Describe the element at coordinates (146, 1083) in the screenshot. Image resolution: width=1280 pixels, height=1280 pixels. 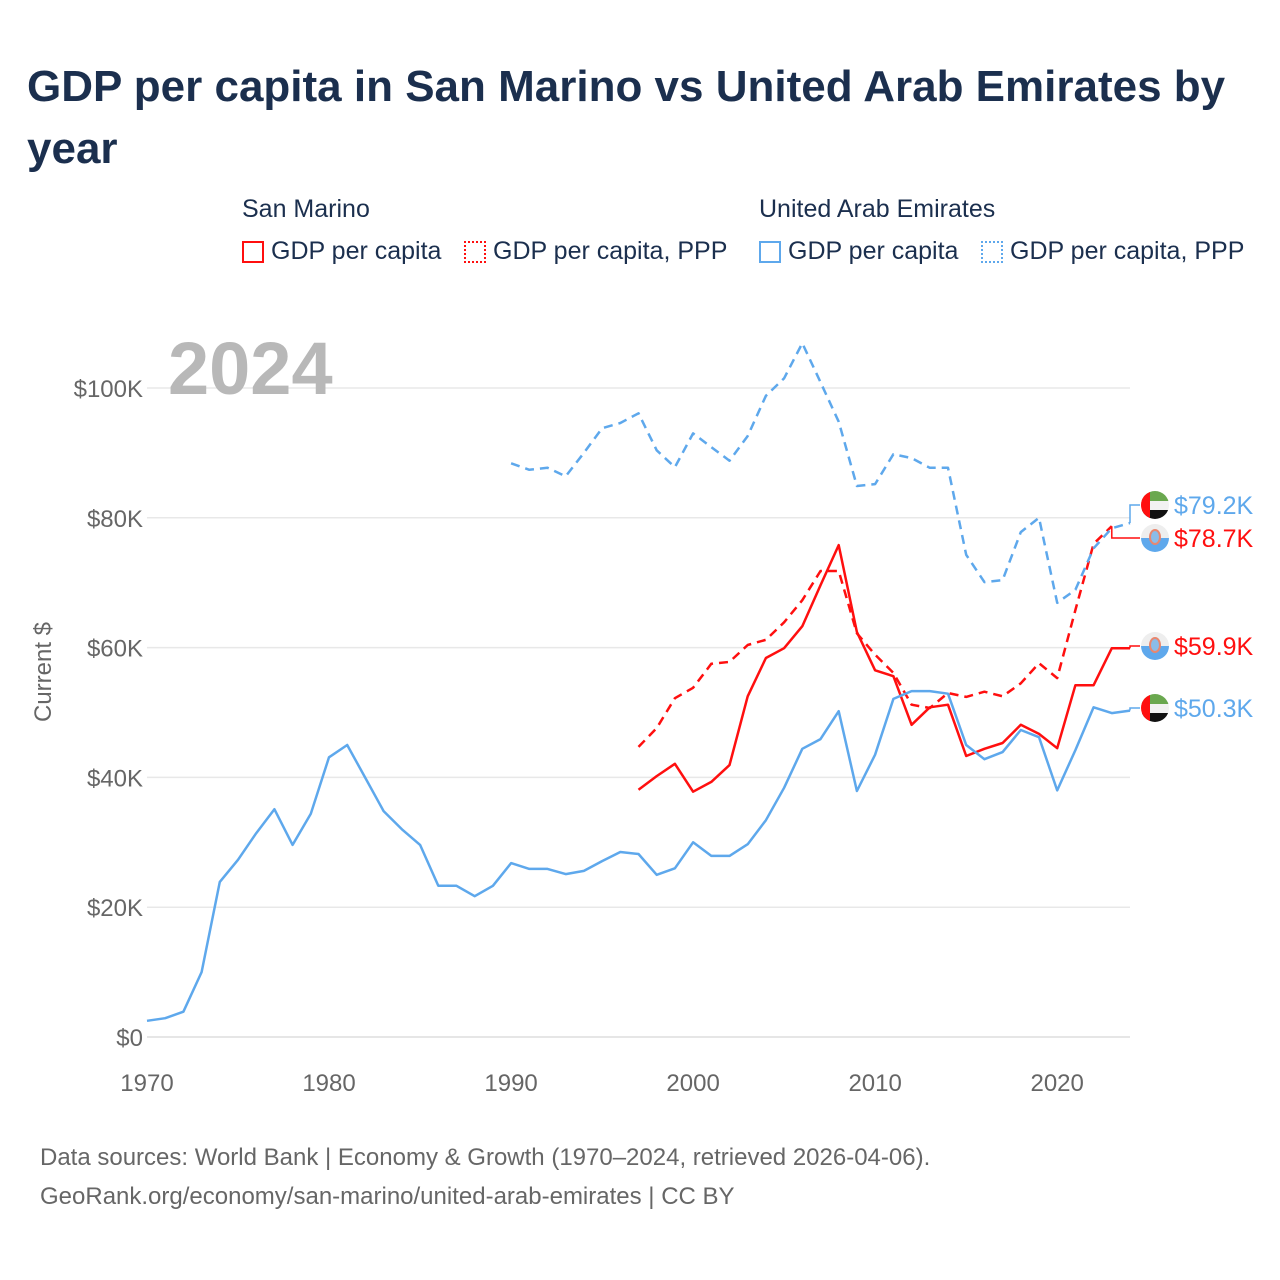
I see `x-tick-label: 1970` at that location.